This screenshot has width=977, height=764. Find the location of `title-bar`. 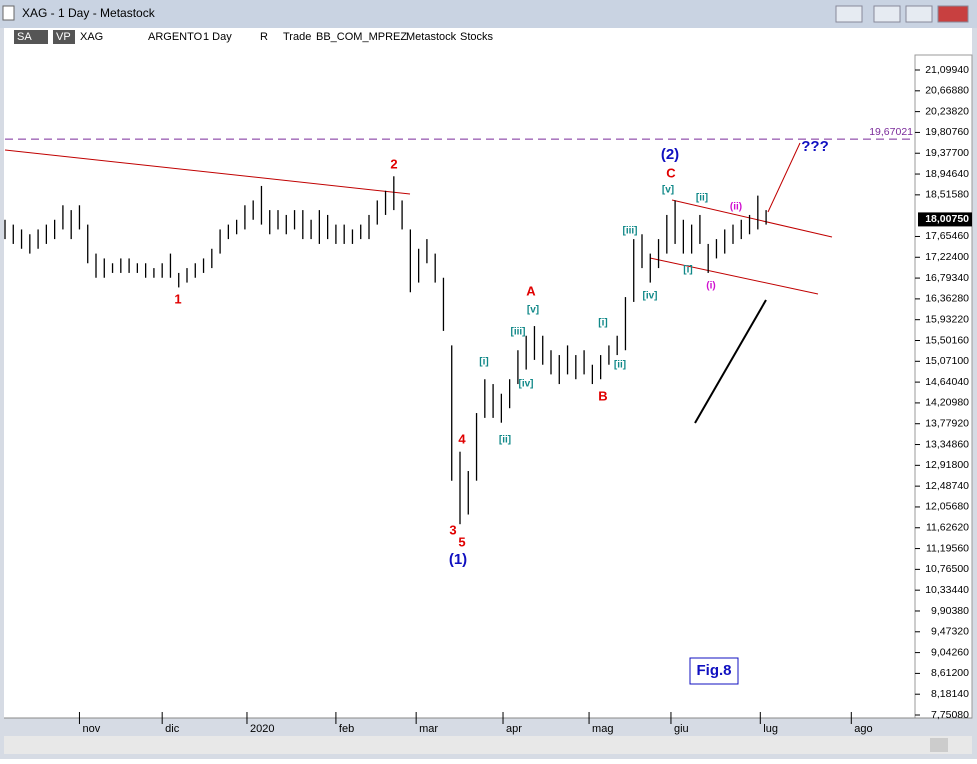

title-bar is located at coordinates (488, 14).